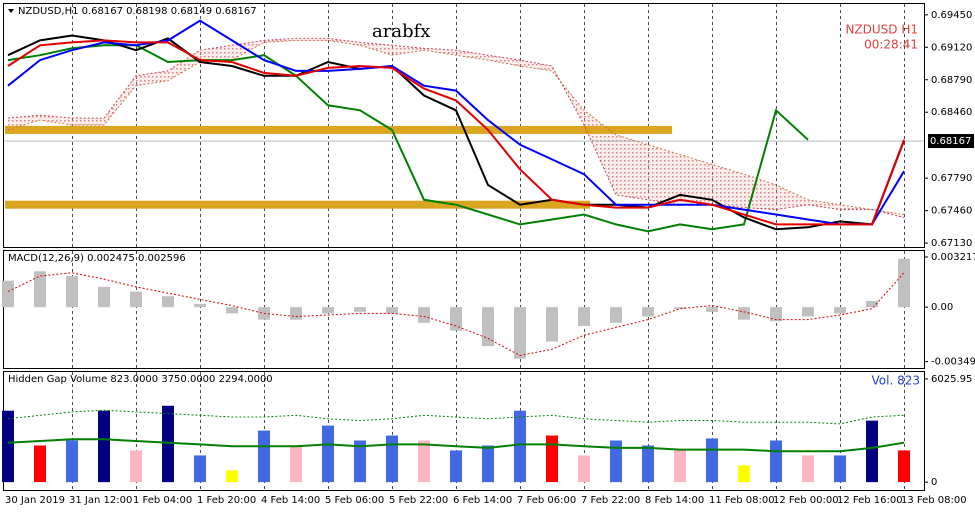 This screenshot has height=513, width=975. I want to click on y-tick-label: 6025.95, so click(951, 379).